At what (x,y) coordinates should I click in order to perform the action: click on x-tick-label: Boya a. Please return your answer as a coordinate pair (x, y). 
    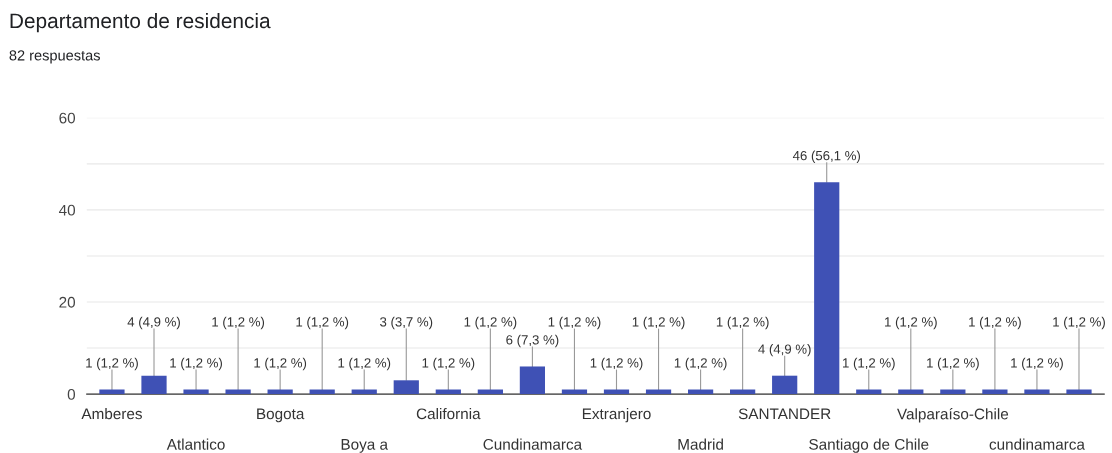
    Looking at the image, I should click on (365, 446).